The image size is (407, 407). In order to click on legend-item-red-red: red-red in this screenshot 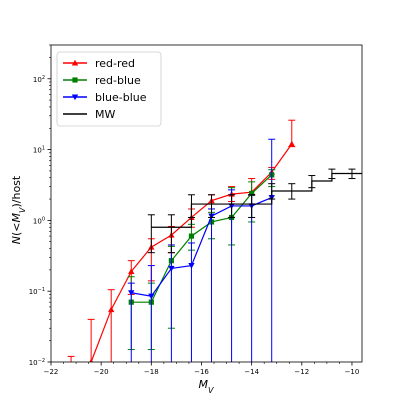, I will do `click(99, 63)`.